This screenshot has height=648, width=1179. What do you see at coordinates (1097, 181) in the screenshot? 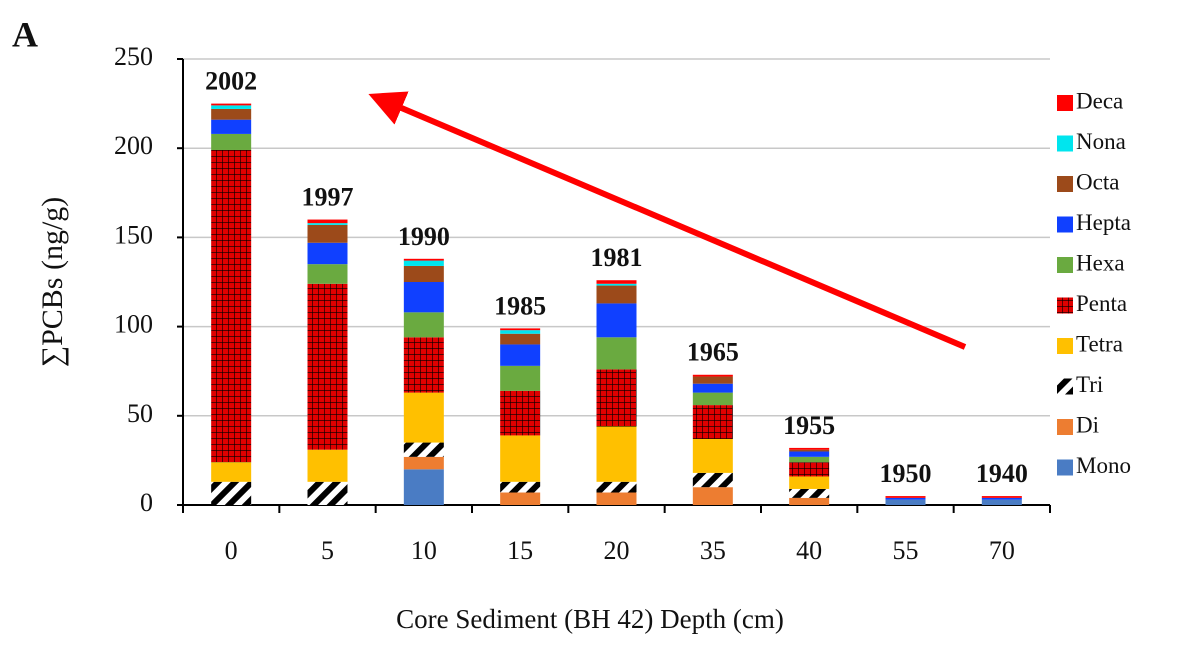
I see `legend-label: Octa` at bounding box center [1097, 181].